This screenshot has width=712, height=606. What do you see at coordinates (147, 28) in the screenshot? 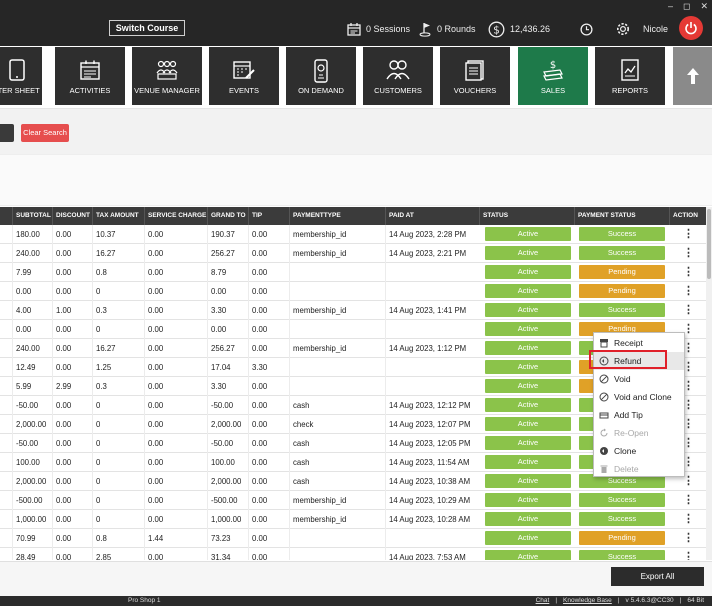
I see `switch-course-button: Switch Course` at bounding box center [147, 28].